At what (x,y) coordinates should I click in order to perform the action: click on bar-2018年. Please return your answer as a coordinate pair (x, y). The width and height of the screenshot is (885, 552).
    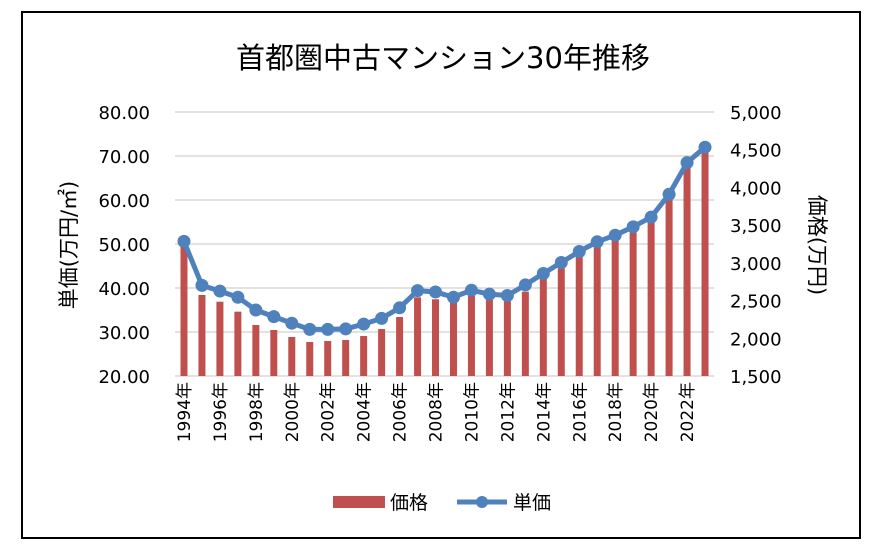
    Looking at the image, I should click on (615, 307).